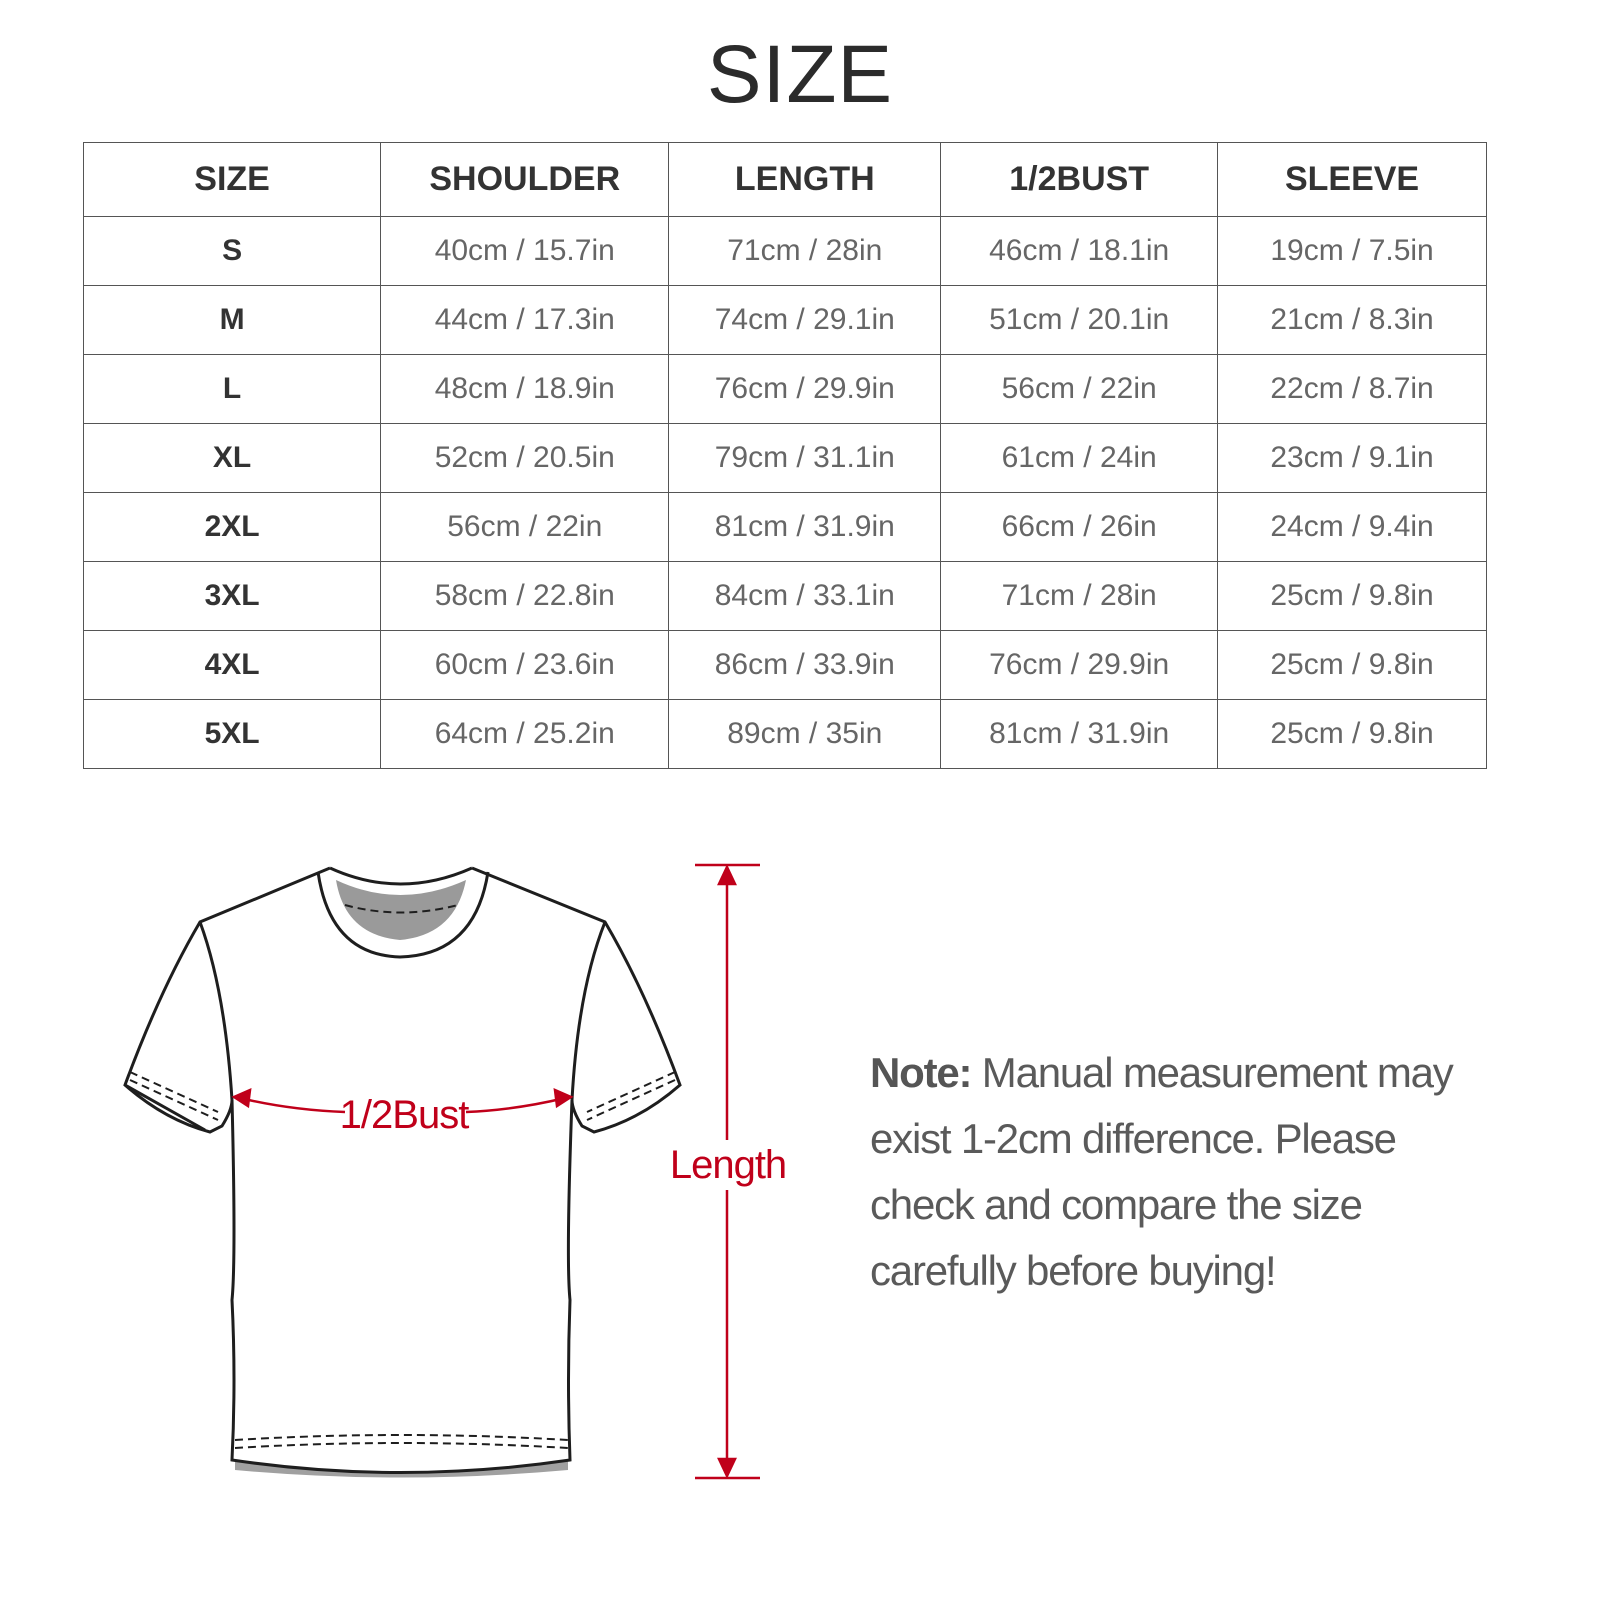  Describe the element at coordinates (525, 596) in the screenshot. I see `measurement-cell: 58cm / 22.8in` at that location.